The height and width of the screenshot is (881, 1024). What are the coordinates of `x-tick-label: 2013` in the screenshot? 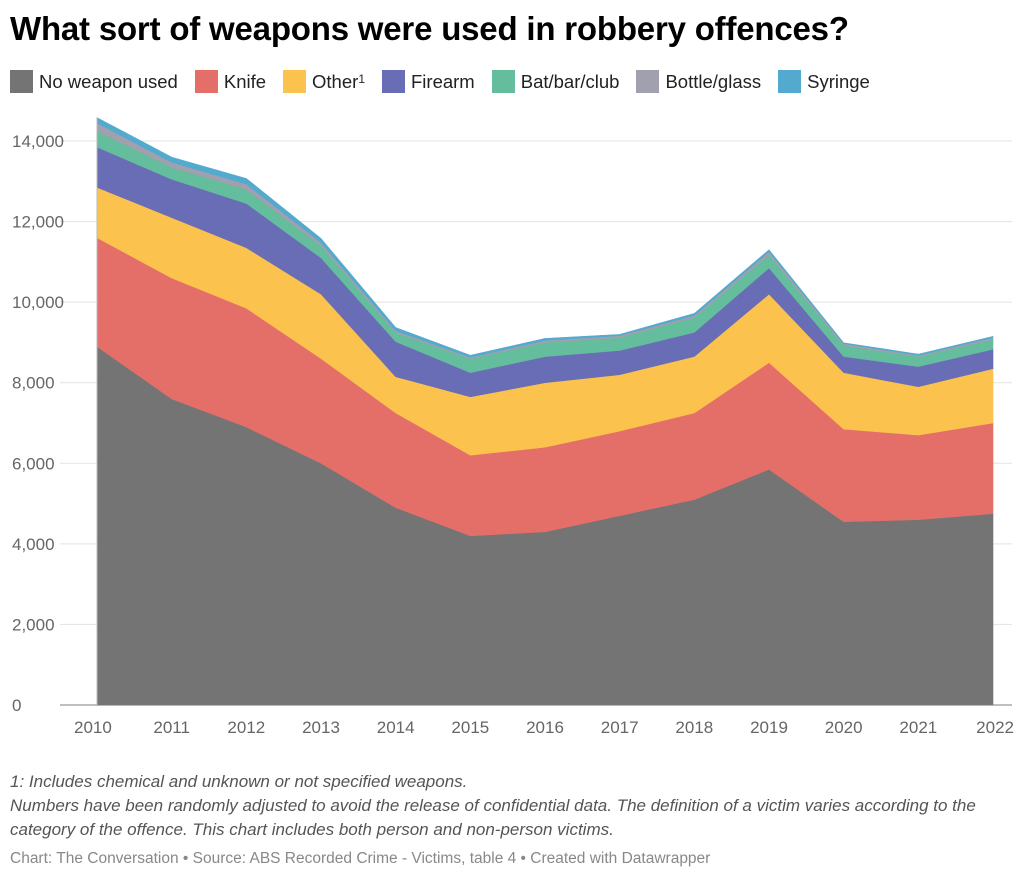 It's located at (321, 727).